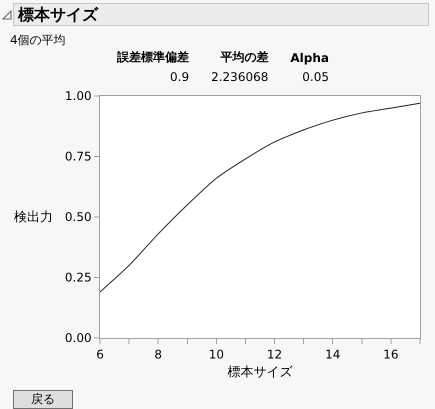 Image resolution: width=435 pixels, height=409 pixels. What do you see at coordinates (332, 354) in the screenshot?
I see `x-tick-label: 14` at bounding box center [332, 354].